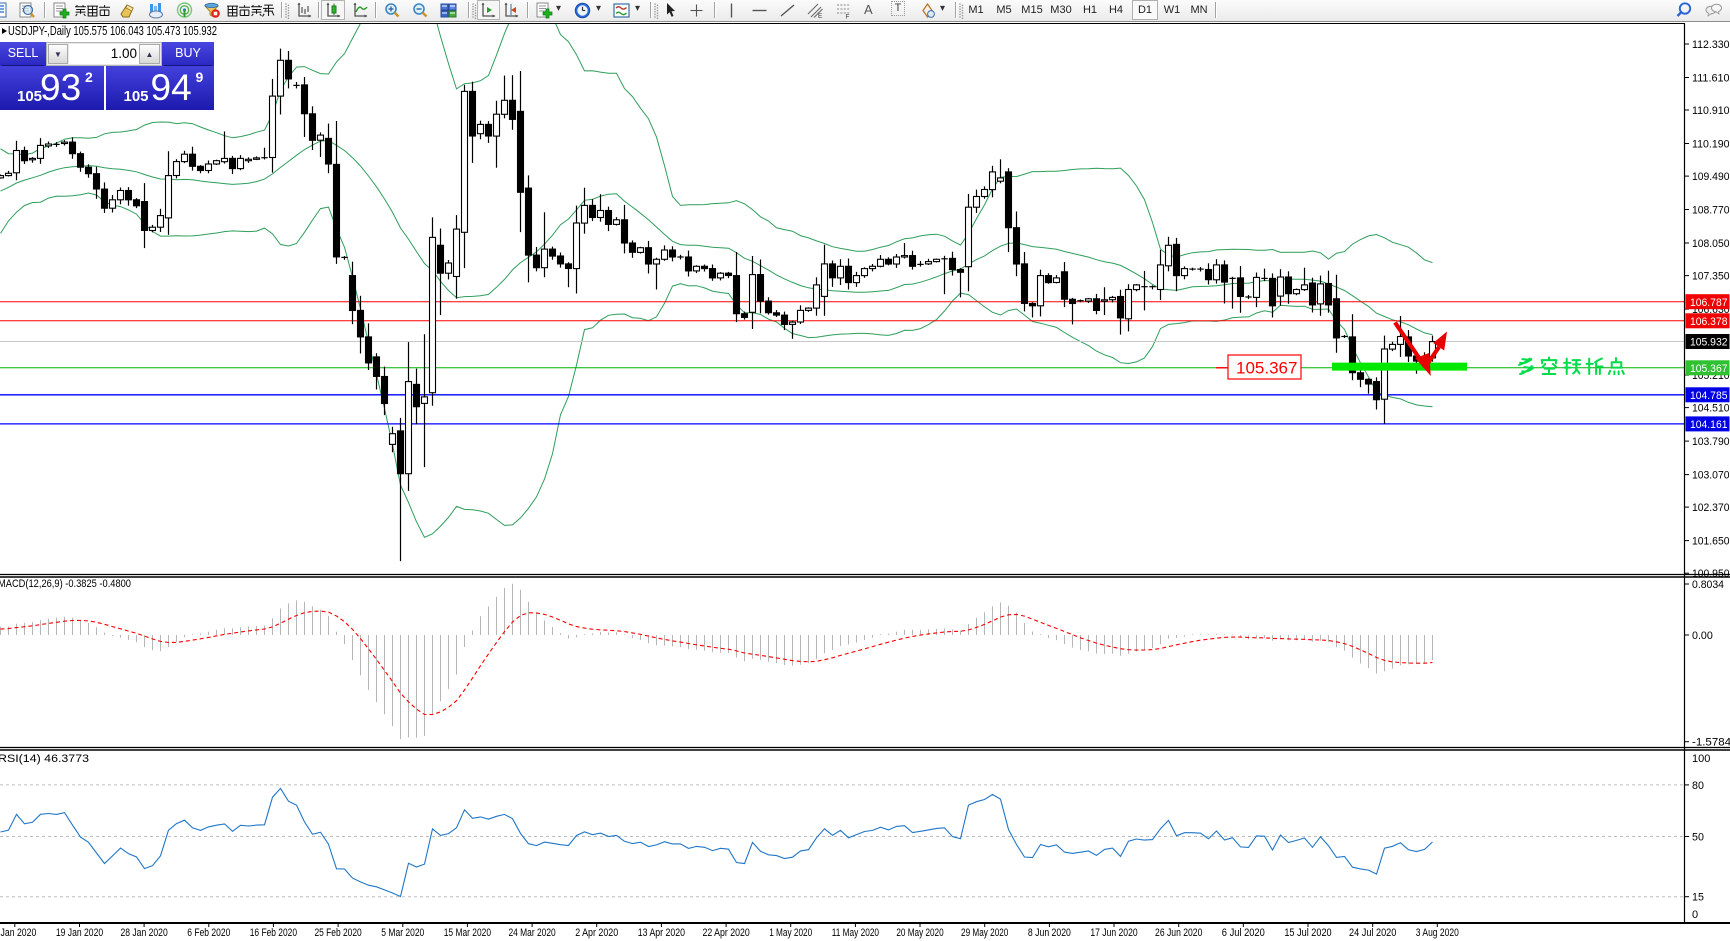  Describe the element at coordinates (1437, 933) in the screenshot. I see `svg-text: 3 Aug 2020` at that location.